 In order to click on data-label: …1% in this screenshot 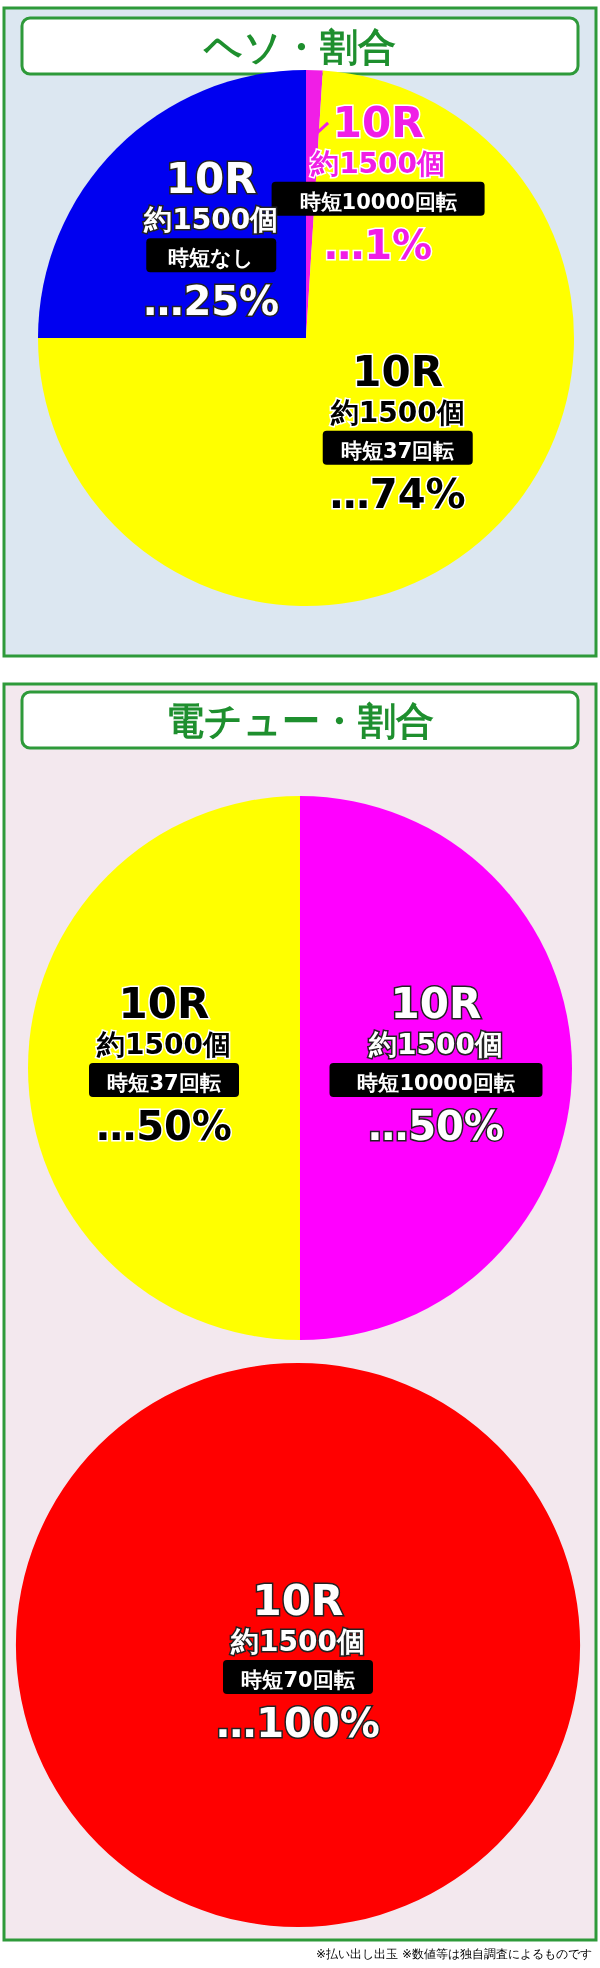, I will do `click(378, 244)`.